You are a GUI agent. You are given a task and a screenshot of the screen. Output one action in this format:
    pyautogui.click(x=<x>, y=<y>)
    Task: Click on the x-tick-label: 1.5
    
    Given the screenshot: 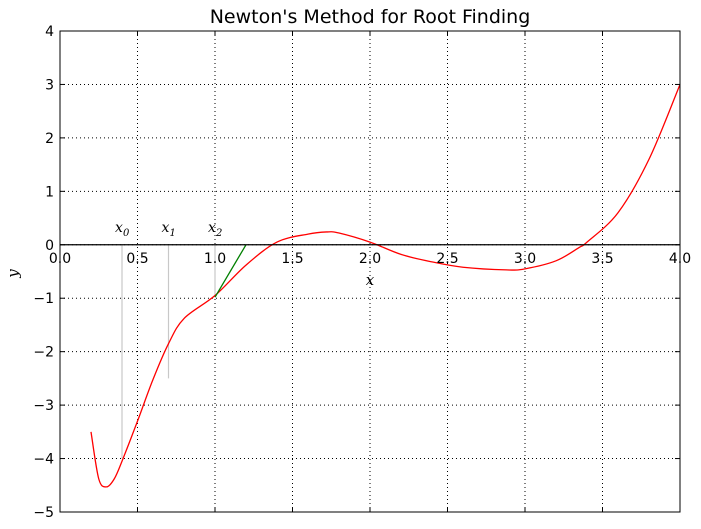 What is the action you would take?
    pyautogui.click(x=292, y=259)
    